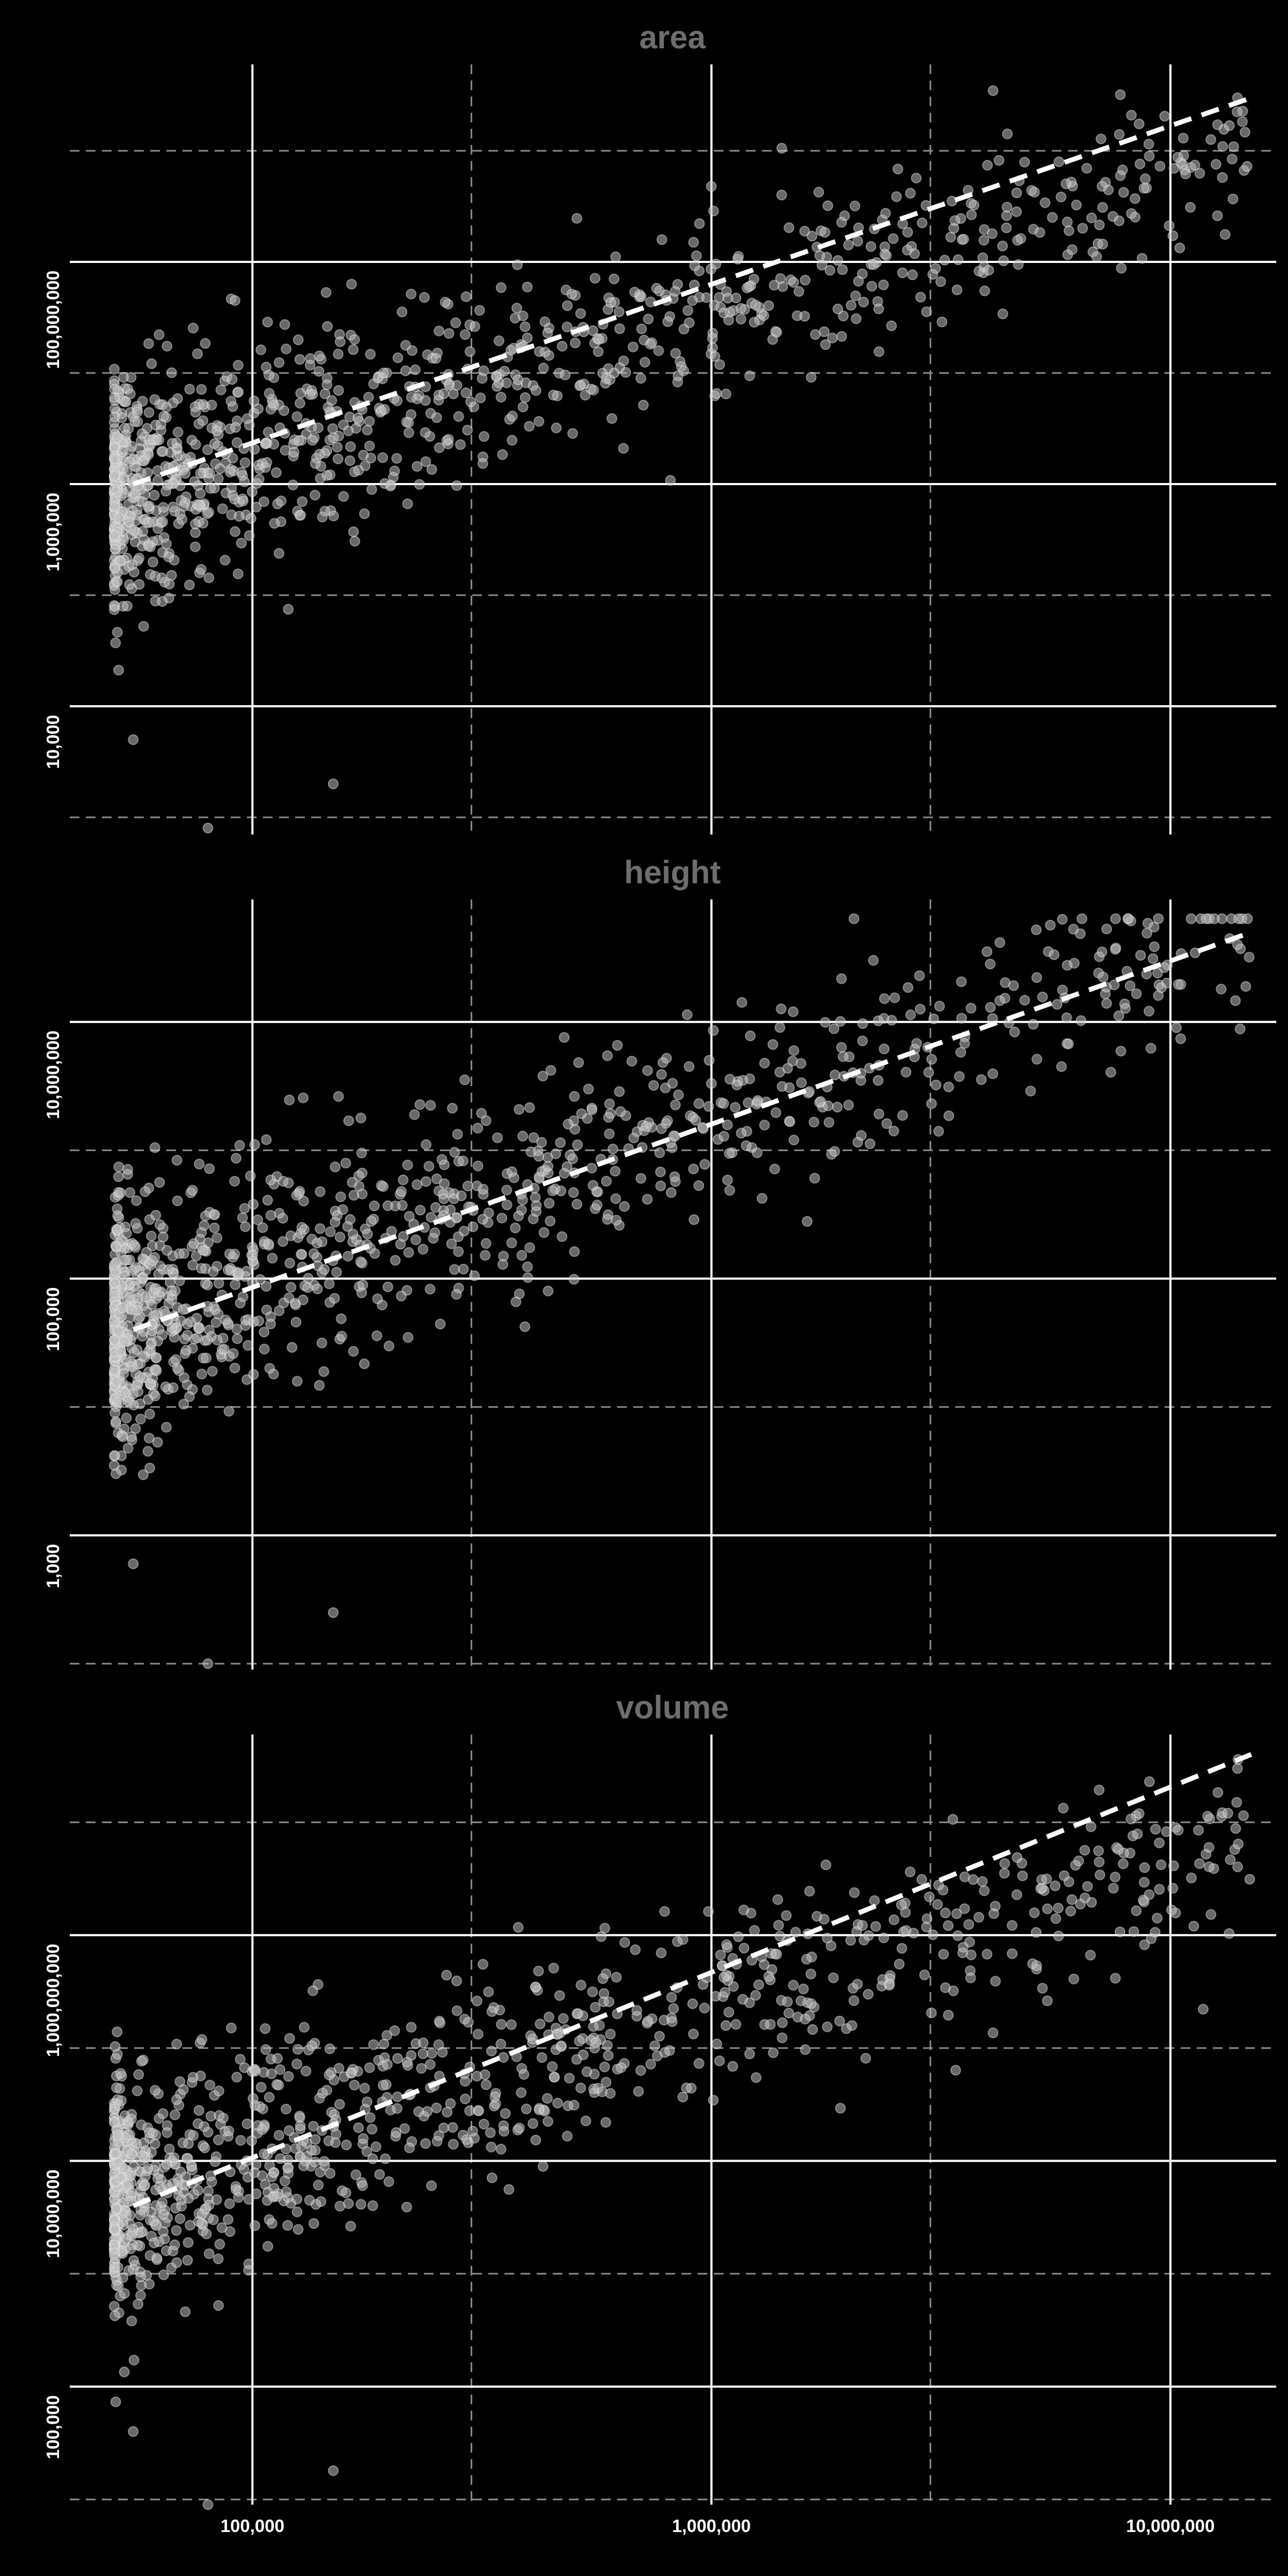 Image resolution: width=1288 pixels, height=2576 pixels. Describe the element at coordinates (711, 2526) in the screenshot. I see `x-tick-label: 1,000,000` at that location.